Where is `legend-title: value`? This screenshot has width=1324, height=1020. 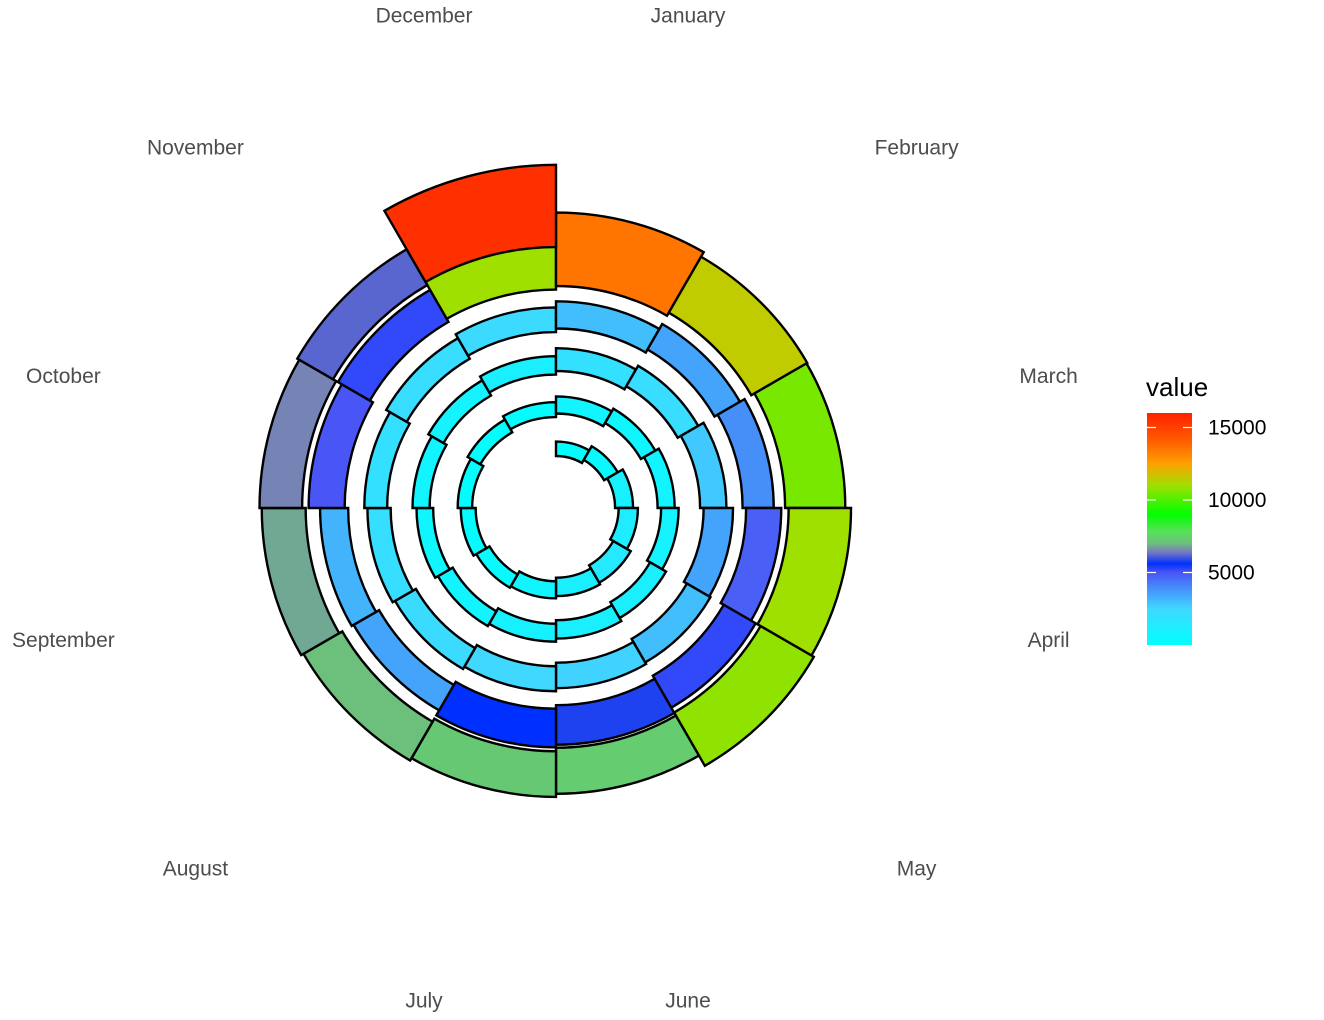
legend-title: value is located at coordinates (1177, 387).